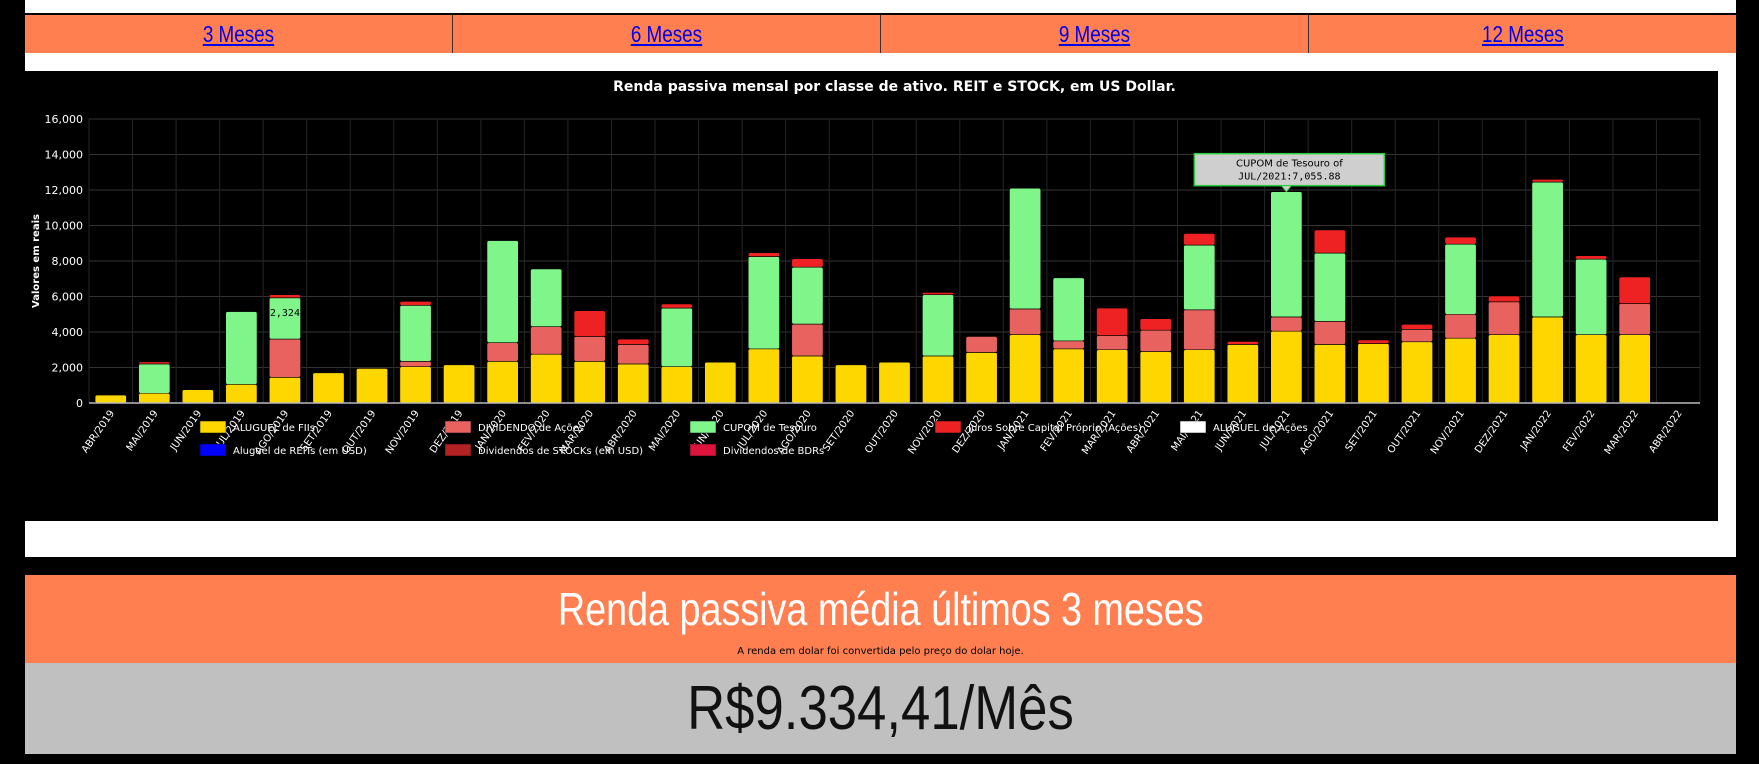  What do you see at coordinates (143, 430) in the screenshot?
I see `x-tick-label: MAI/2019` at bounding box center [143, 430].